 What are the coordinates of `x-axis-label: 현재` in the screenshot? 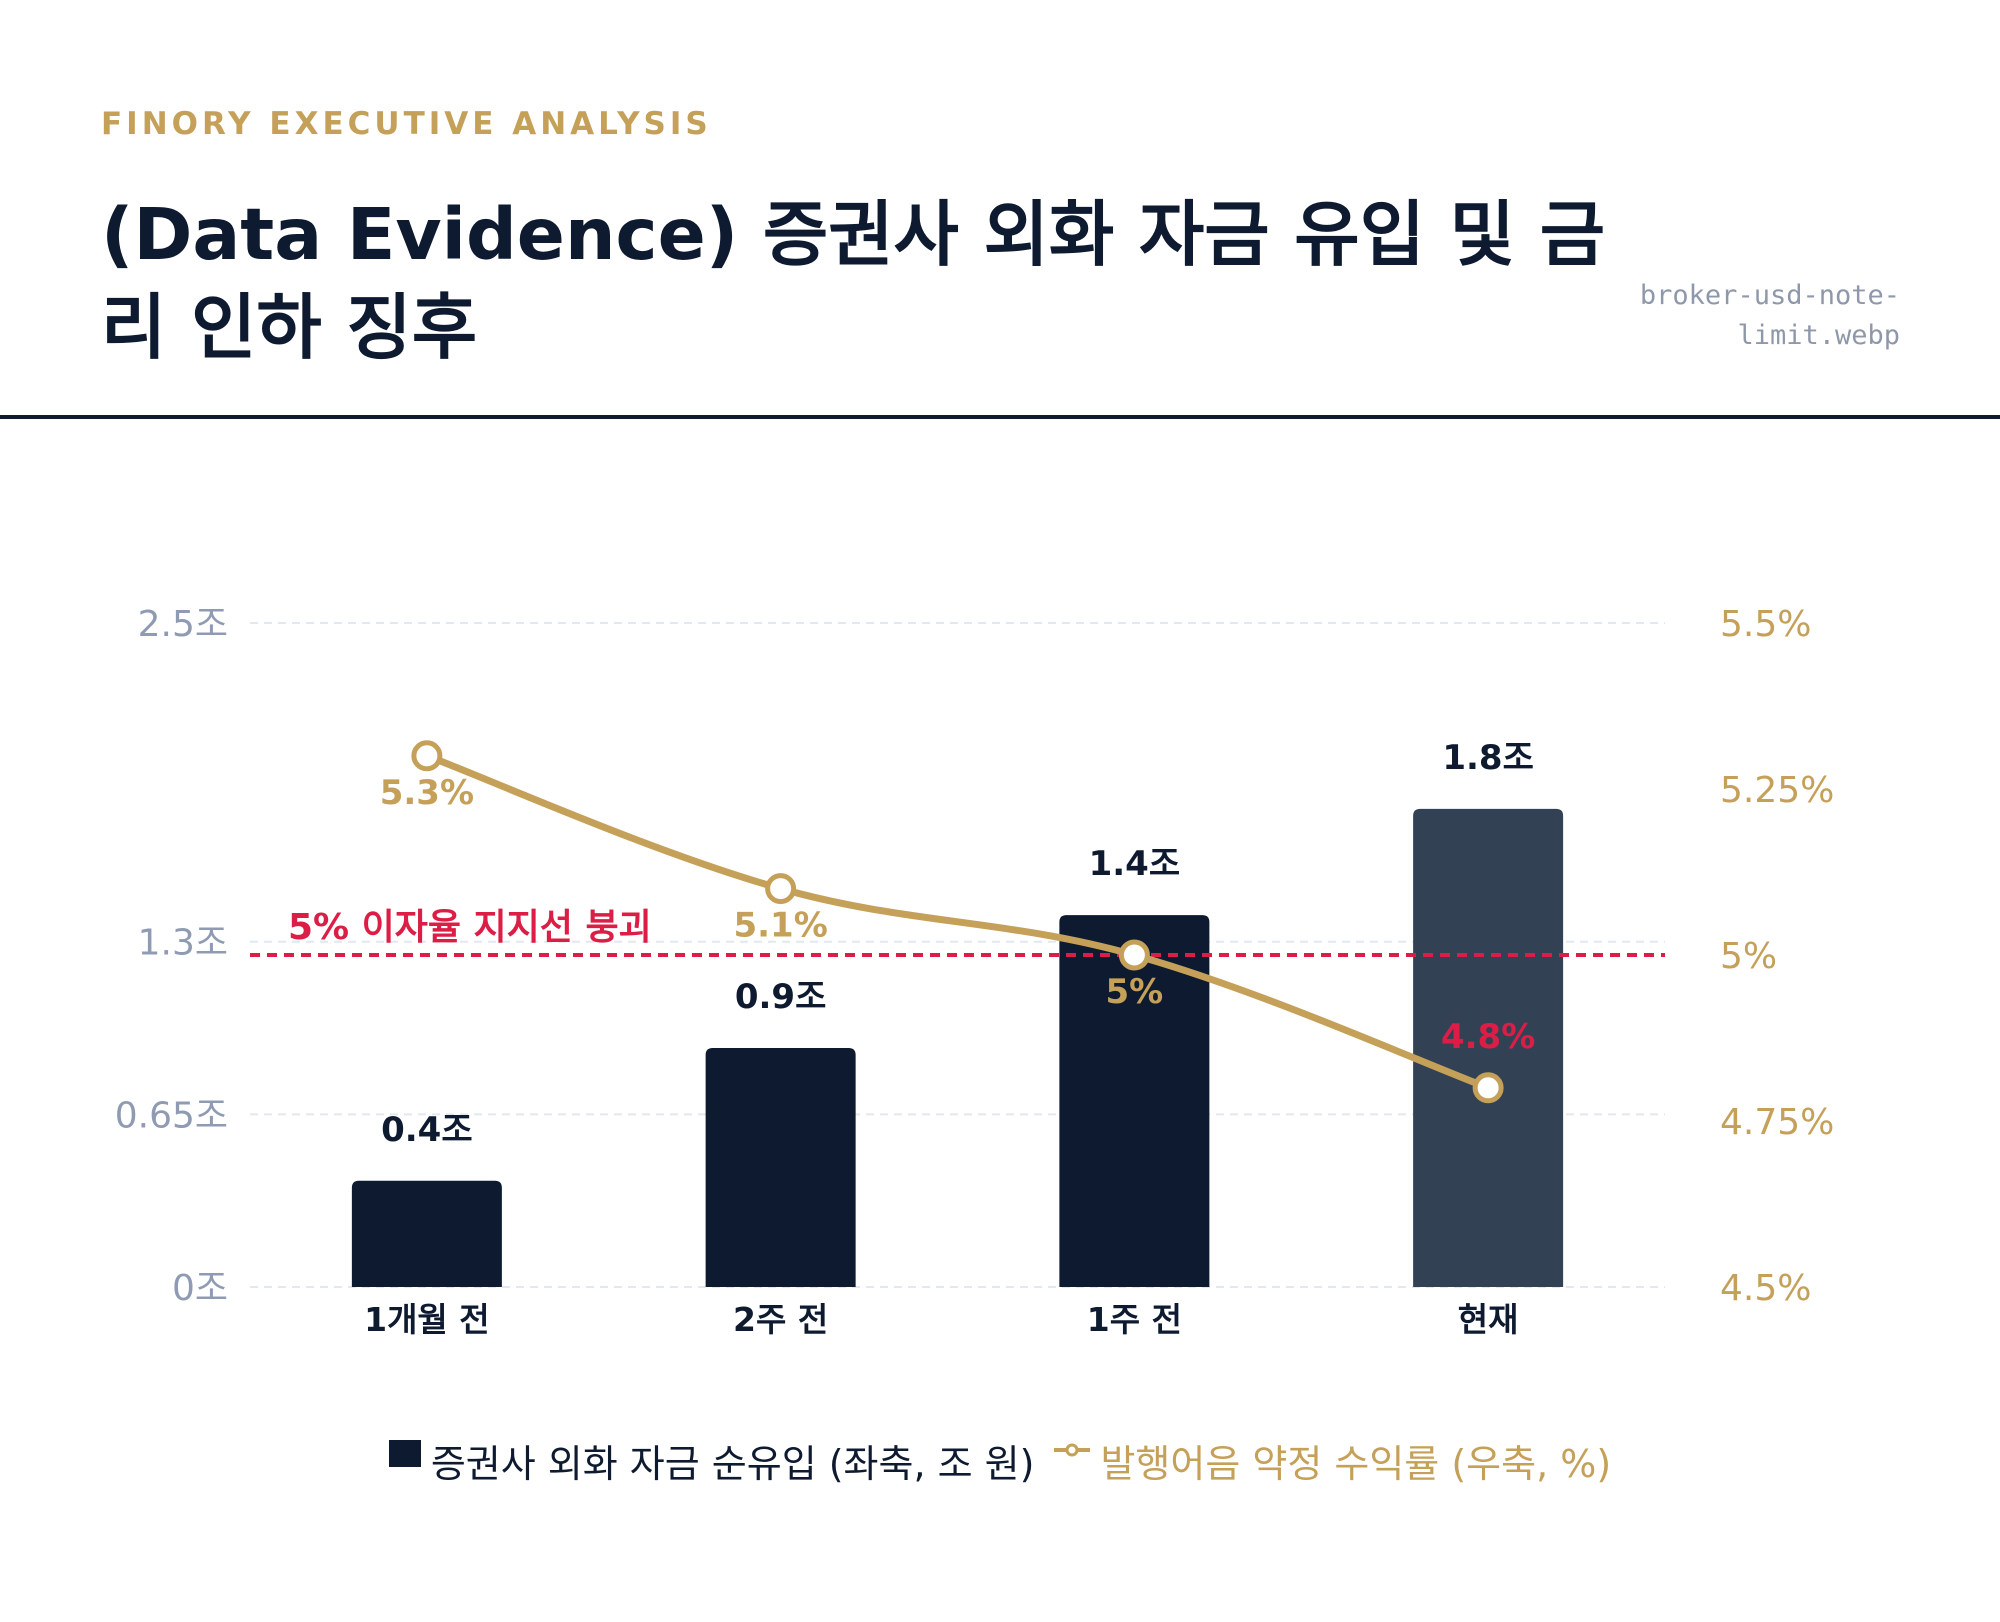 It's located at (1488, 1319).